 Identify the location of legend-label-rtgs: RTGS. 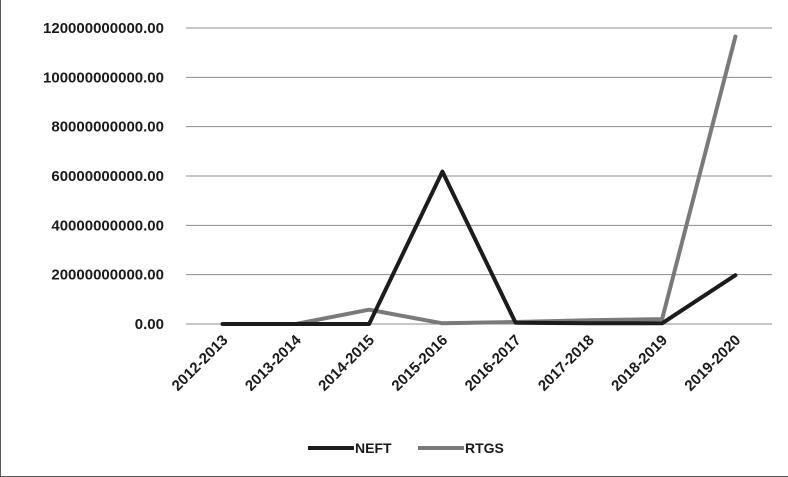
(484, 448).